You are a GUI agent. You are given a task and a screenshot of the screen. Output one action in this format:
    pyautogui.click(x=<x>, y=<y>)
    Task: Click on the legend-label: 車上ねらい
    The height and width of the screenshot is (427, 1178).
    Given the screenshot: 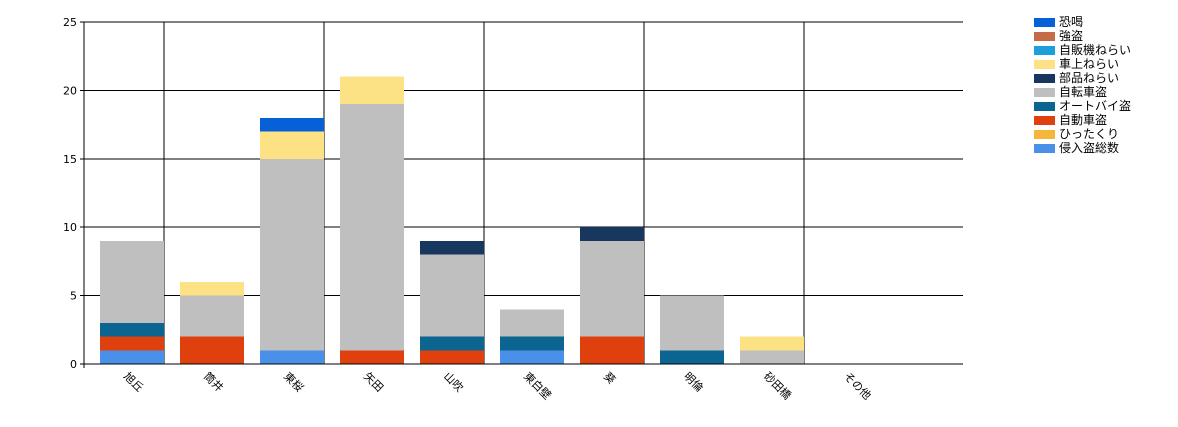 What is the action you would take?
    pyautogui.click(x=1089, y=64)
    